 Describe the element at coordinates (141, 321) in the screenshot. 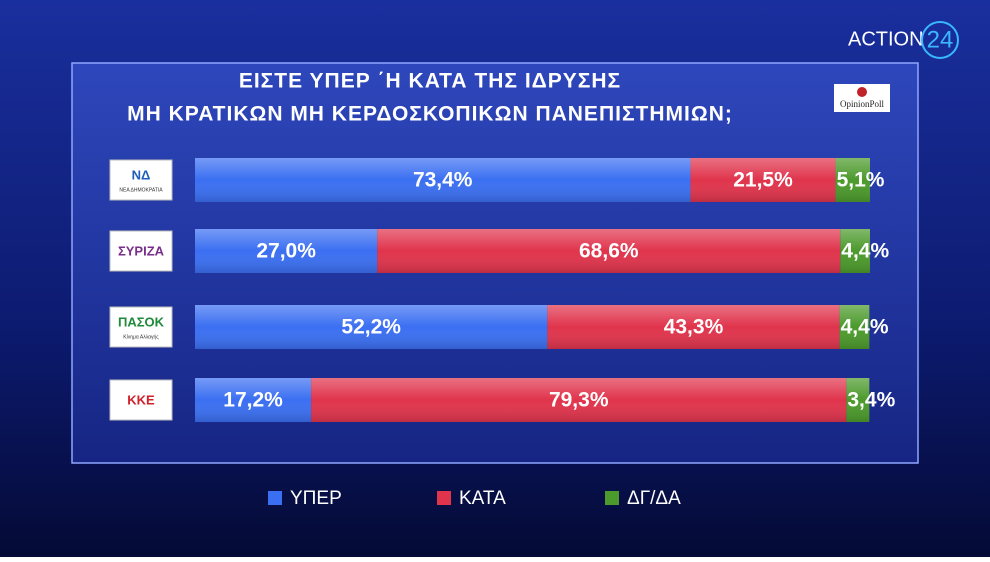

I see `category-label: ΠΑΣΟΚ` at that location.